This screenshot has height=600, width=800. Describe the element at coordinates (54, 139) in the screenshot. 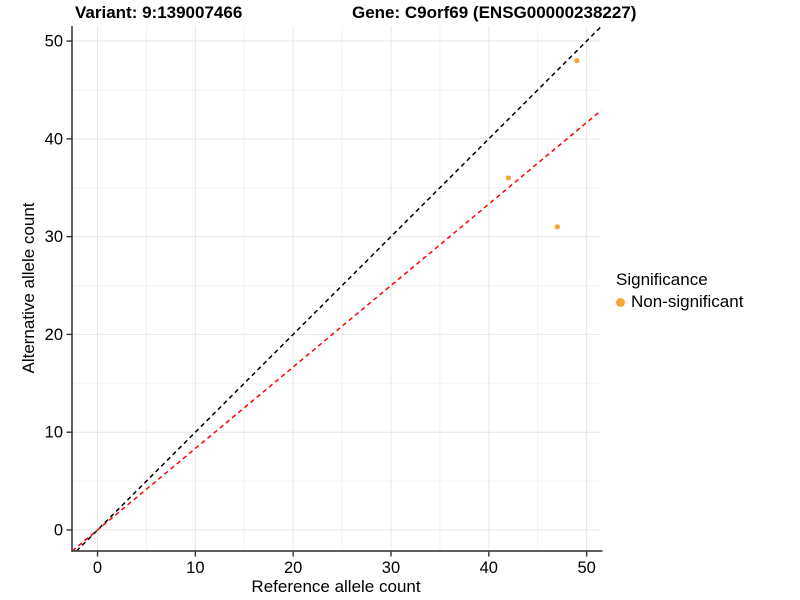

I see `y-tick-label: 40` at that location.